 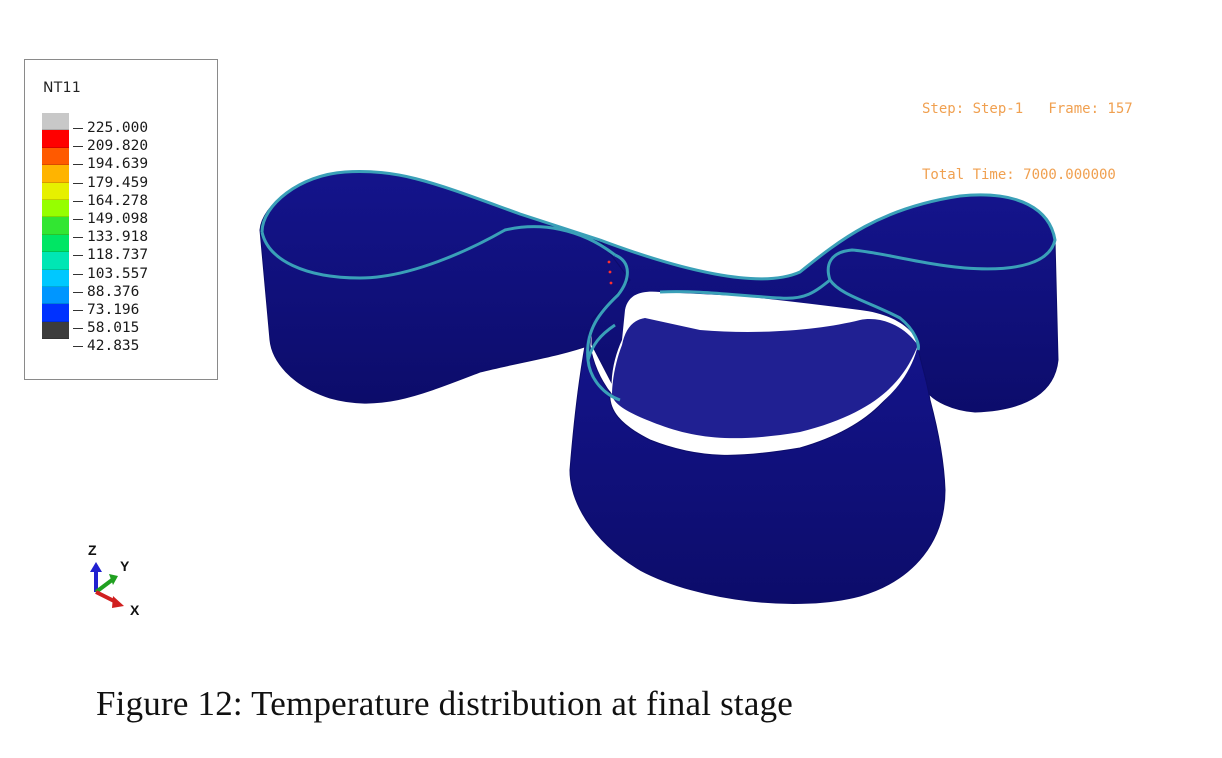 What do you see at coordinates (438, 224) in the screenshot?
I see `left-lobe-rim` at bounding box center [438, 224].